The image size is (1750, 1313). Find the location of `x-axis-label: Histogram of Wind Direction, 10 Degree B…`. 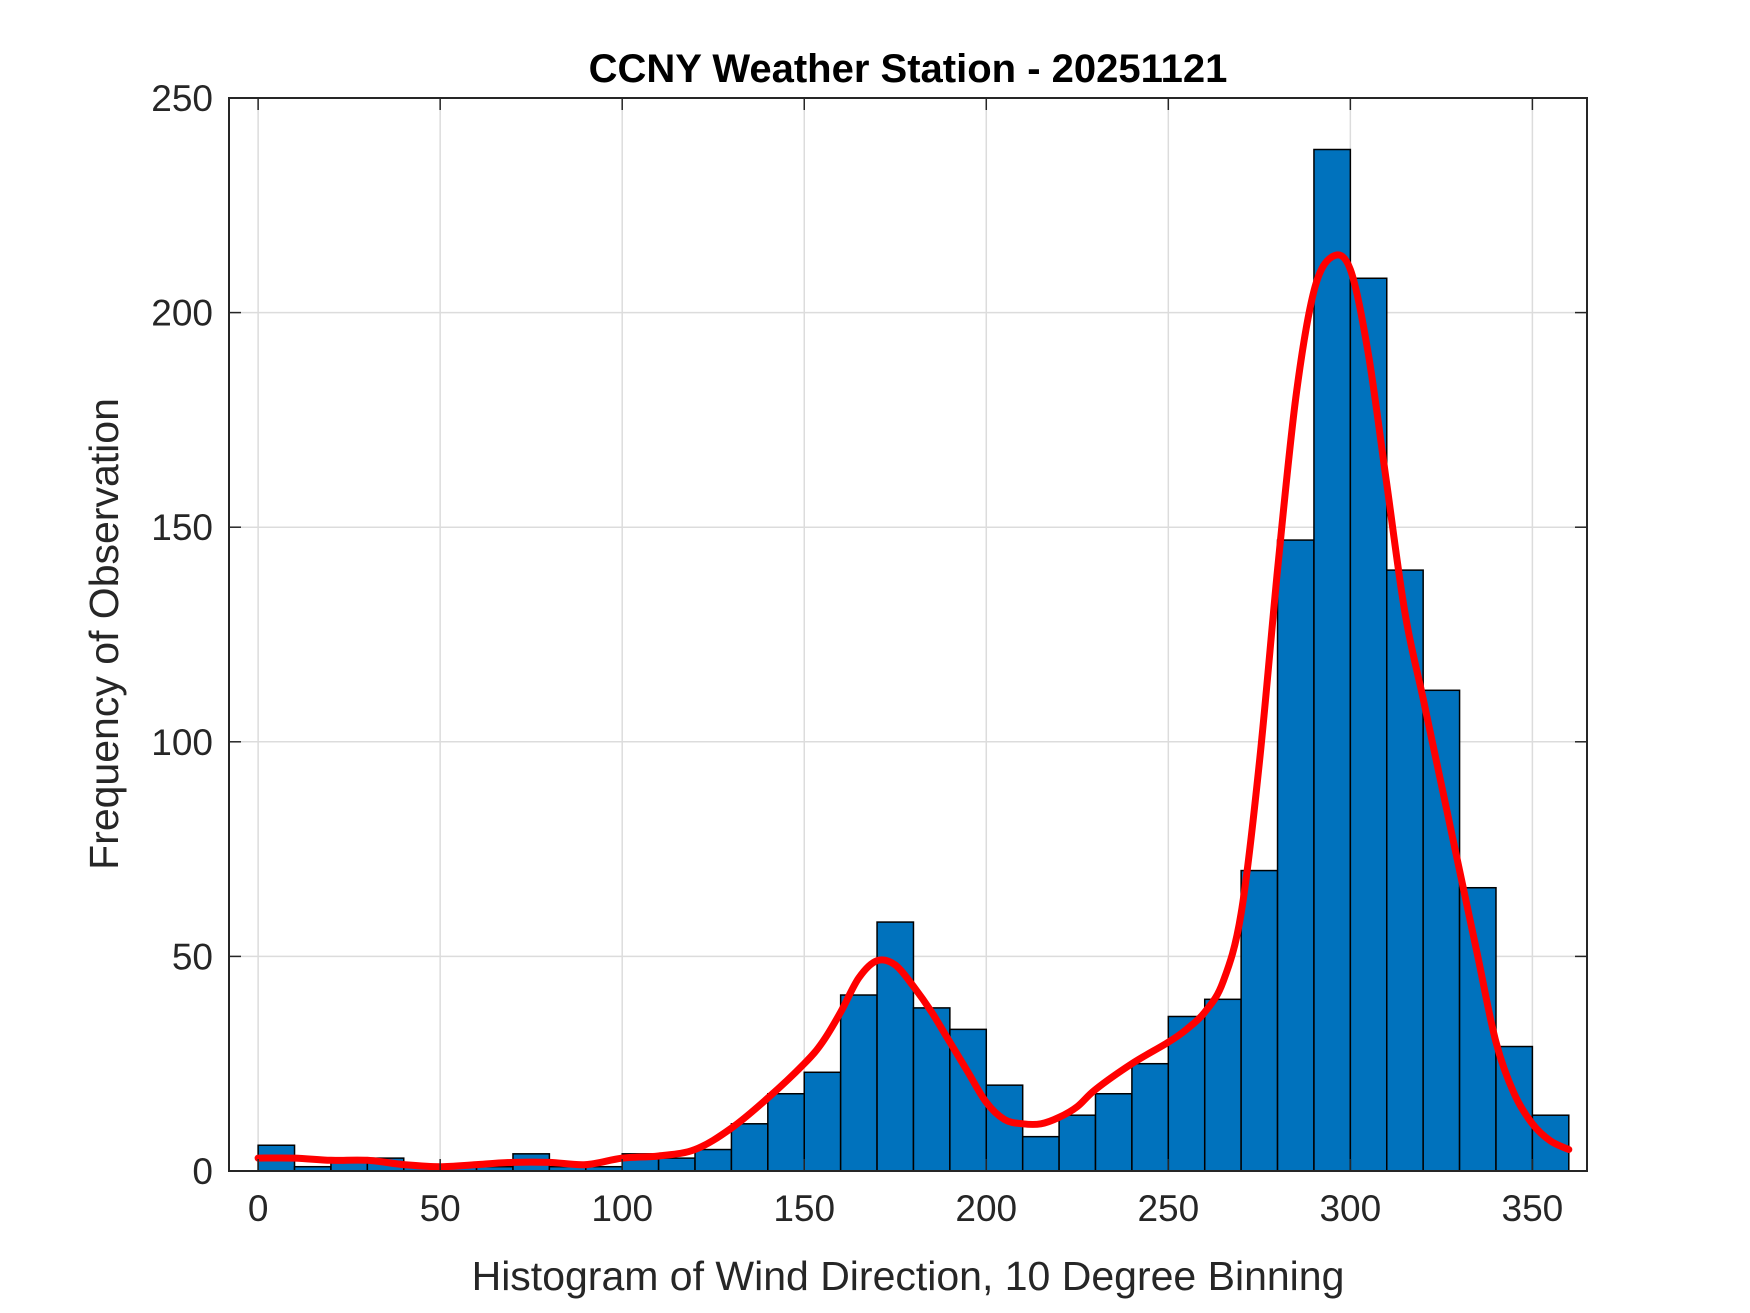

x-axis-label: Histogram of Wind Direction, 10 Degree B… is located at coordinates (908, 1276).